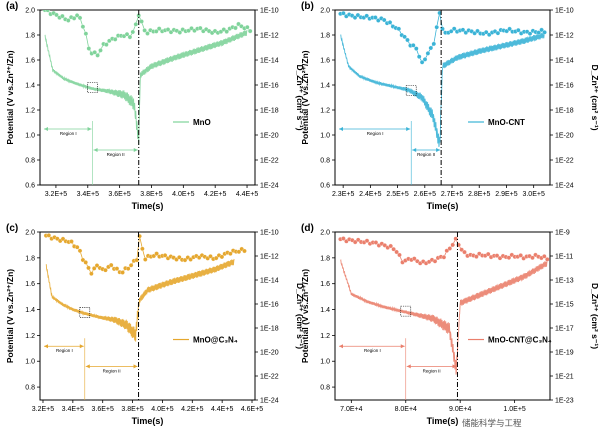 This screenshot has width=600, height=431. I want to click on x-tick-label: 1.0E+5, so click(514, 409).